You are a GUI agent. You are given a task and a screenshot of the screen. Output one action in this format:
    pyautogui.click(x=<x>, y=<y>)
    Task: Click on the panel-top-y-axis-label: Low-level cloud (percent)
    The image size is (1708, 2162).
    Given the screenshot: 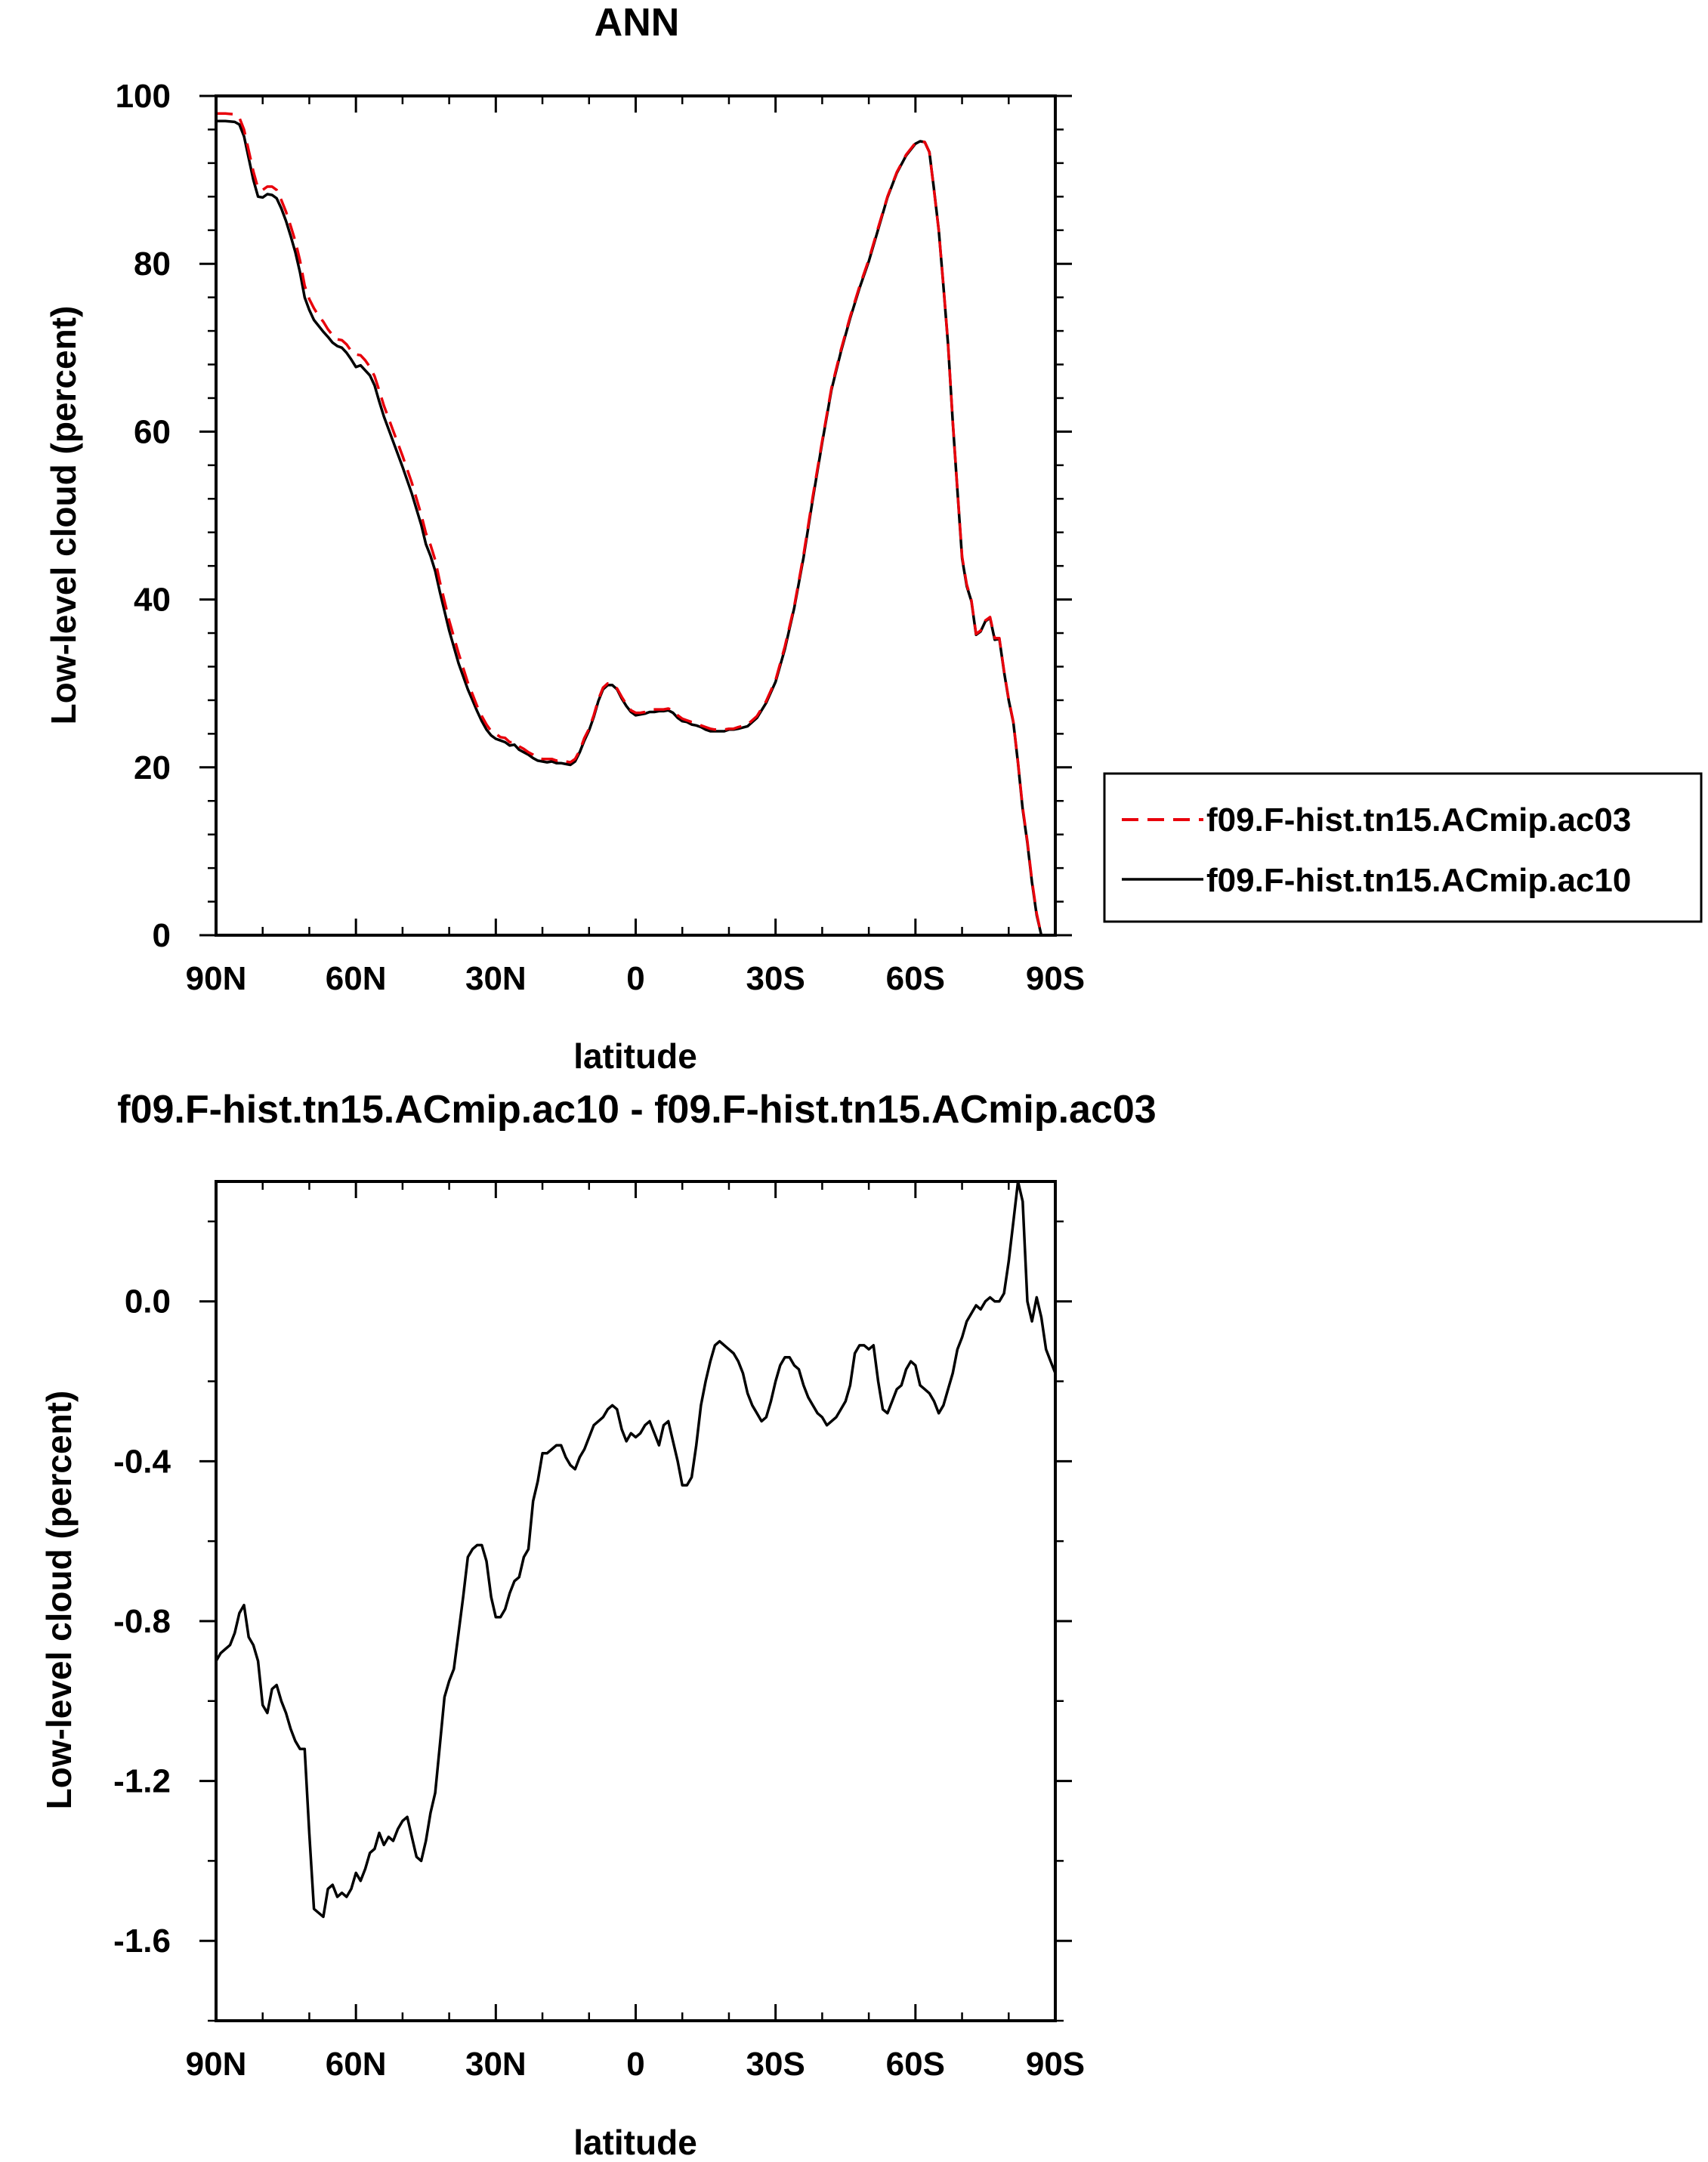 What is the action you would take?
    pyautogui.click(x=63, y=515)
    